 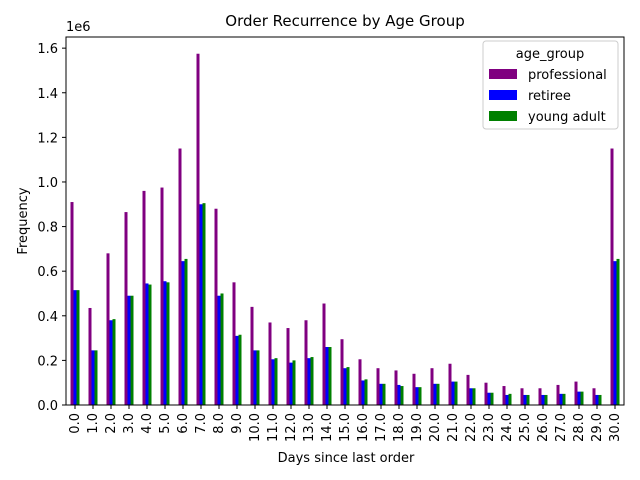 I want to click on x-tick-label: 2.0, so click(x=111, y=423).